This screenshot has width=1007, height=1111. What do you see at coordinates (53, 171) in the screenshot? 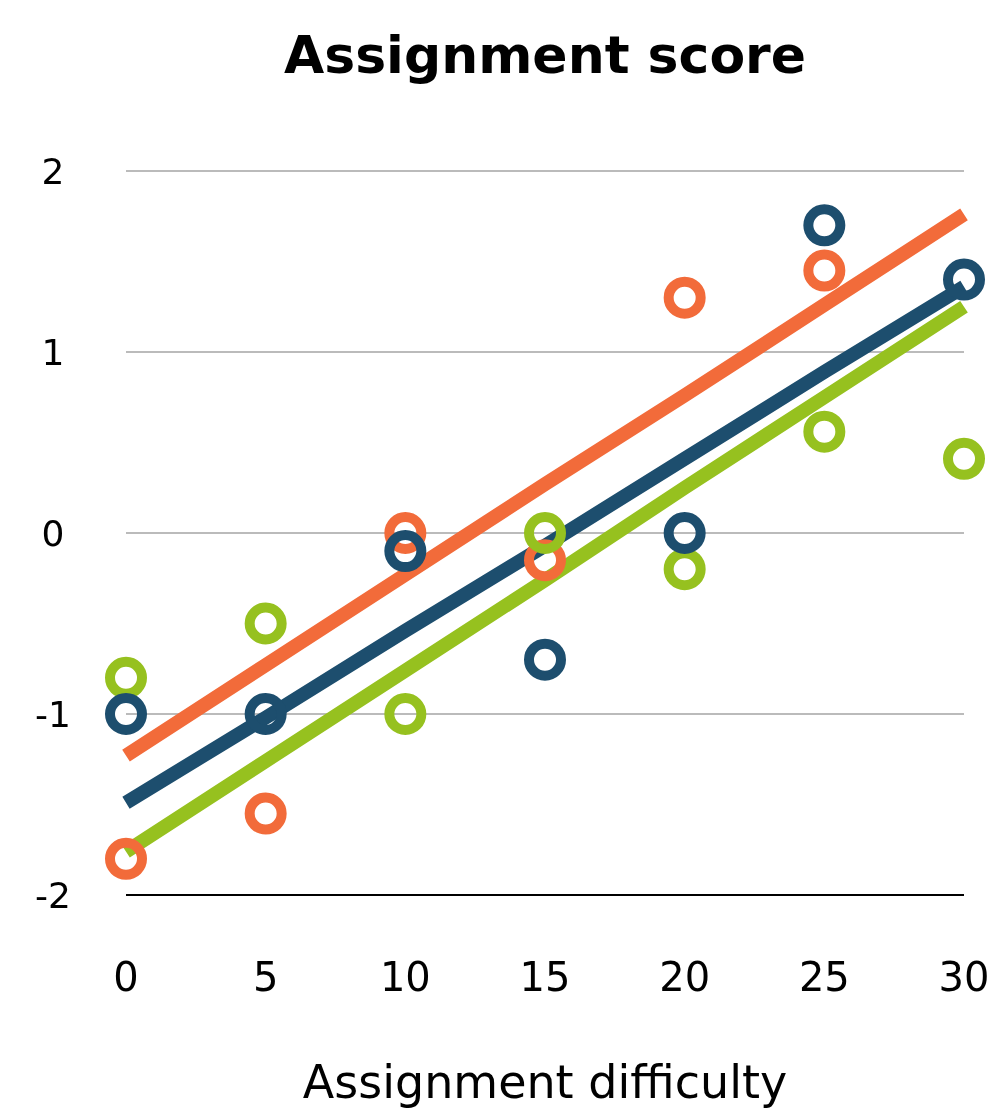
I see `y-tick-label: 2` at bounding box center [53, 171].